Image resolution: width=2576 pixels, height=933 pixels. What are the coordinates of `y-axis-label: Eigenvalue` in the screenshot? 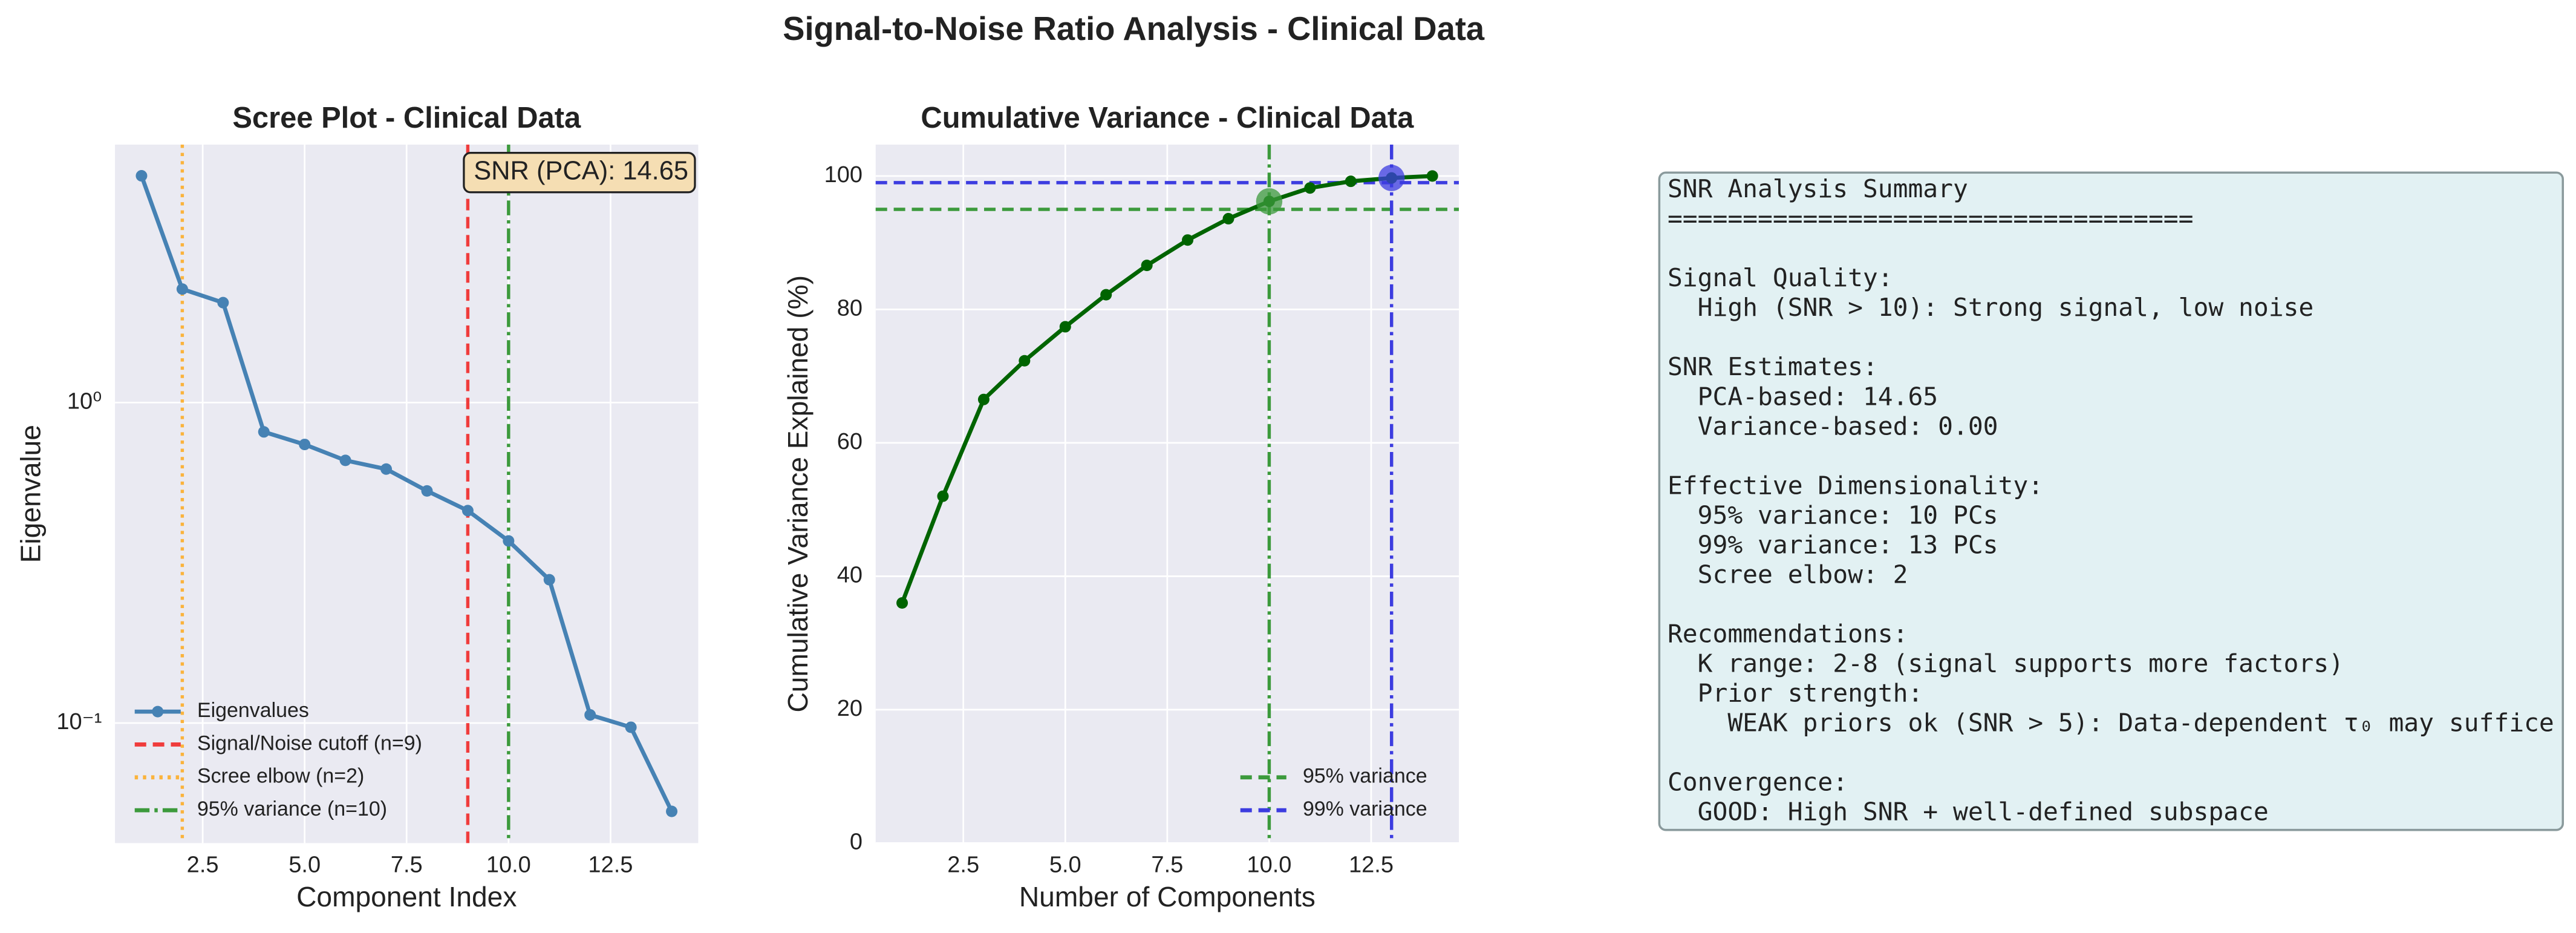 It's located at (31, 494).